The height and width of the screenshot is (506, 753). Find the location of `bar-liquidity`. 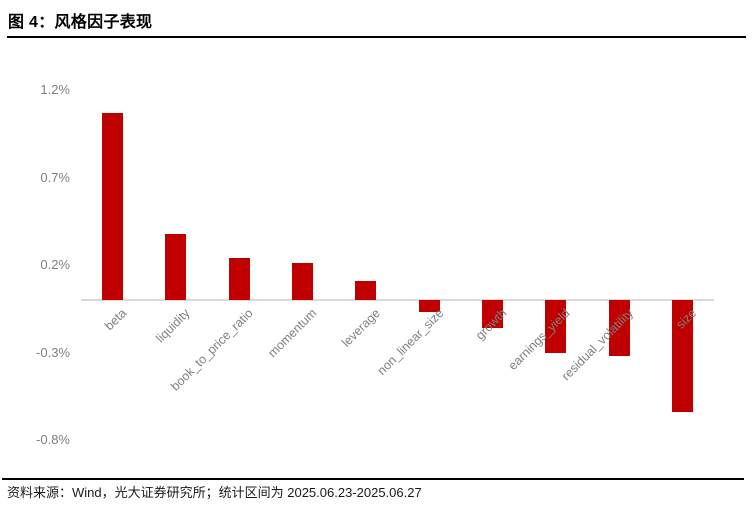

bar-liquidity is located at coordinates (176, 266).